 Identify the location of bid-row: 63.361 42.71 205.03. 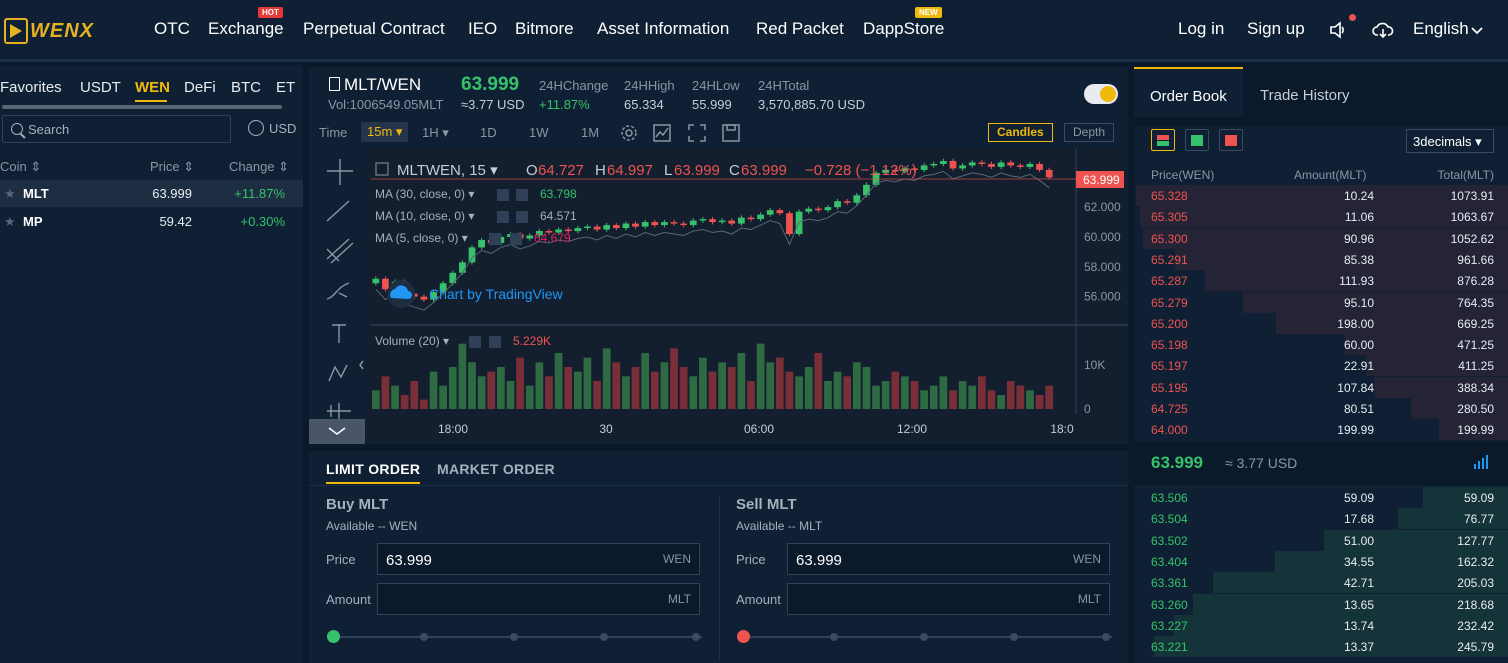
(1321, 583).